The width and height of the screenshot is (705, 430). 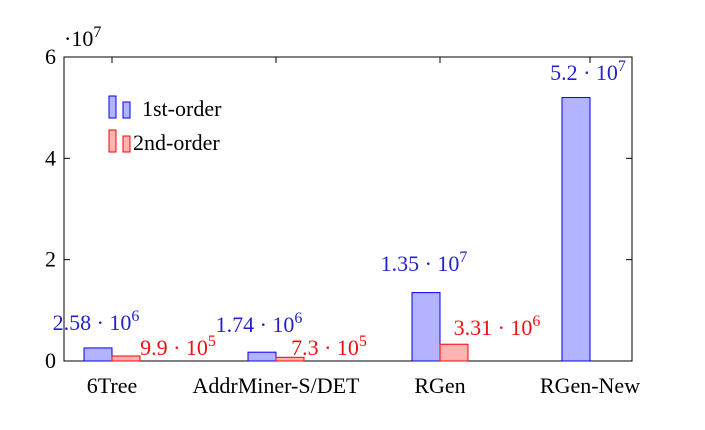 What do you see at coordinates (588, 71) in the screenshot?
I see `data-label-1st-order: 5.2 · 10⁷` at bounding box center [588, 71].